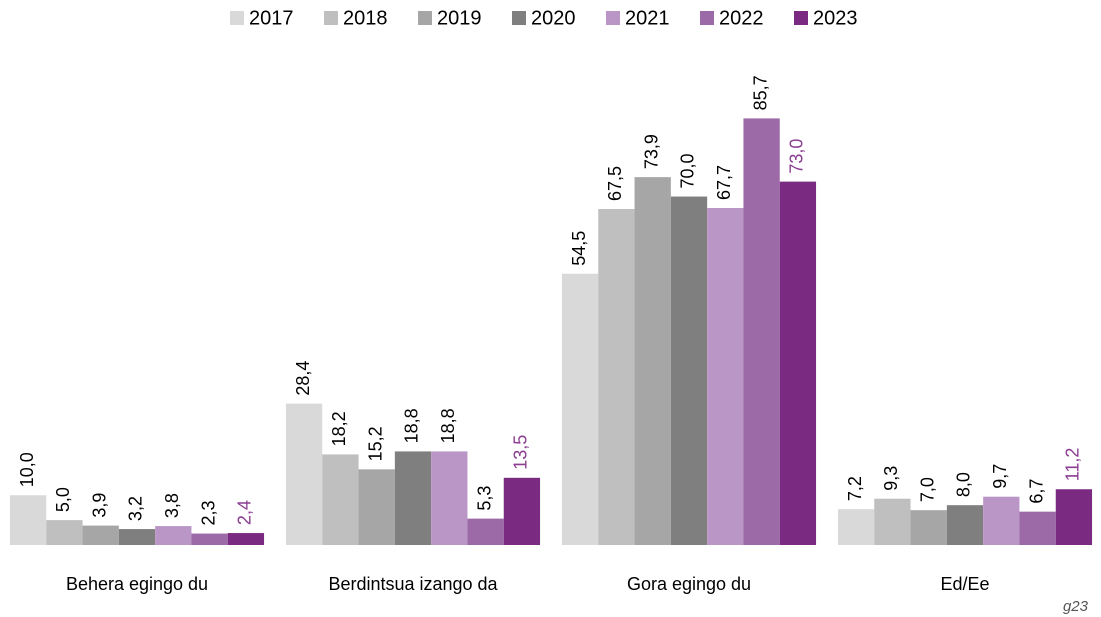 The image size is (1101, 617). What do you see at coordinates (1000, 476) in the screenshot?
I see `value-label: 9,7` at bounding box center [1000, 476].